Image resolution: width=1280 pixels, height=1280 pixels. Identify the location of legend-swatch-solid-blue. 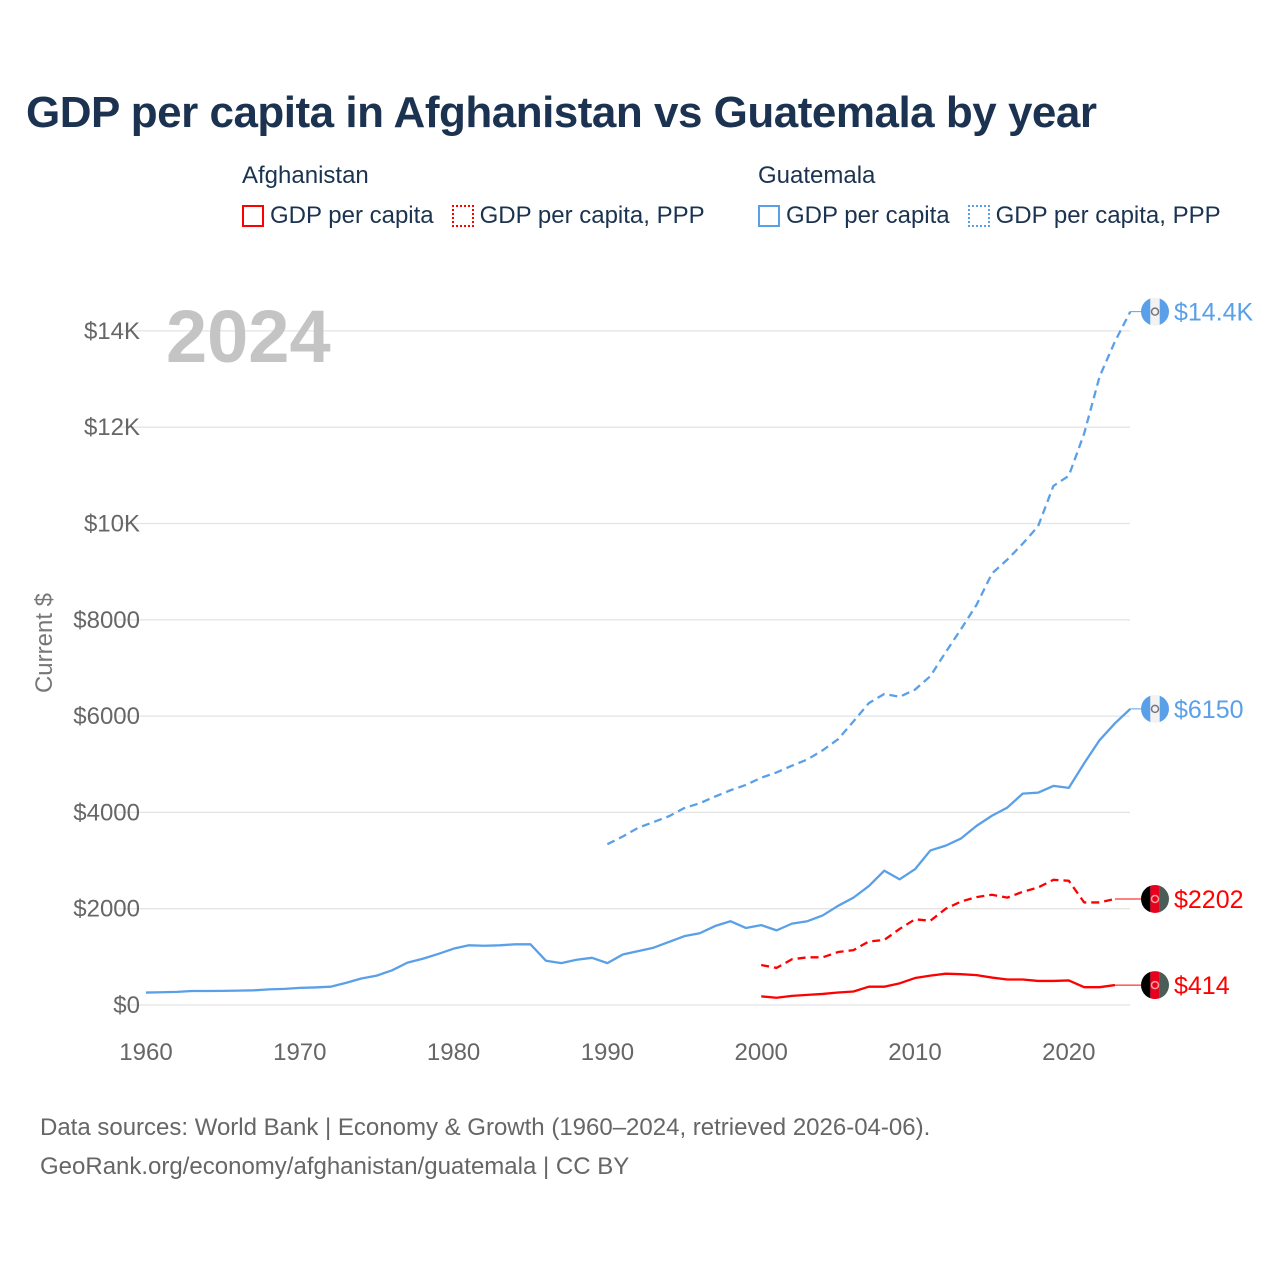
(769, 216).